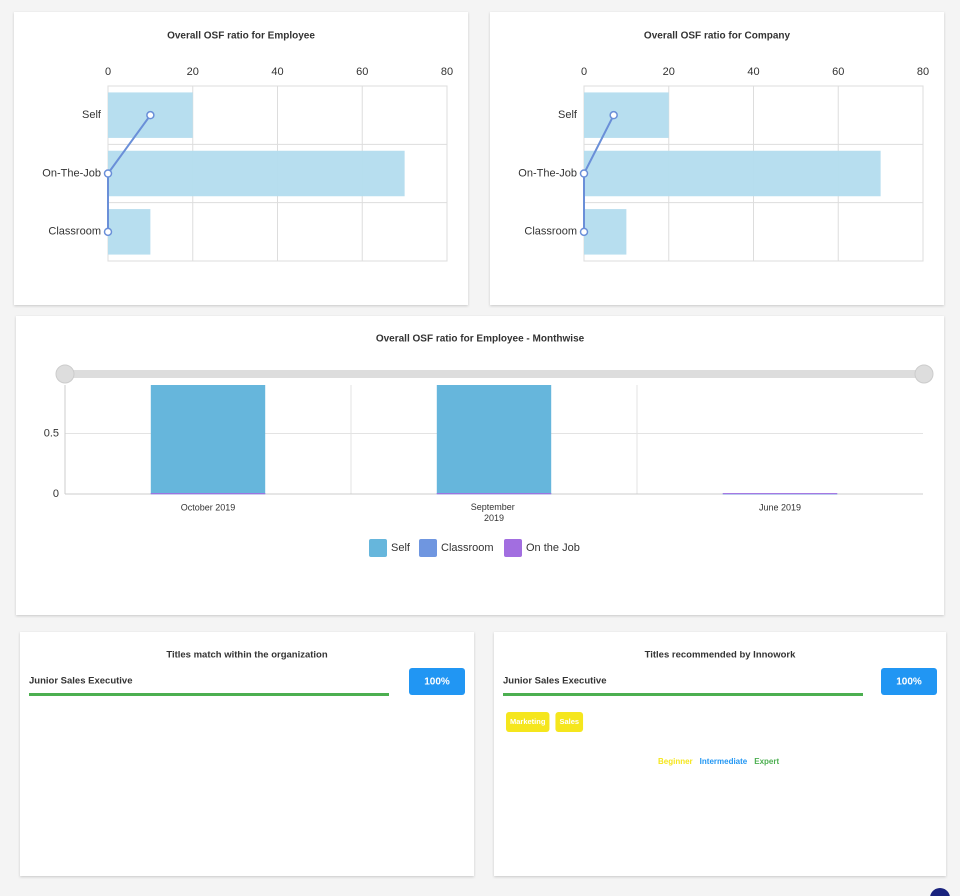  I want to click on chart-title: Overall OSF ratio for Employee, so click(241, 36).